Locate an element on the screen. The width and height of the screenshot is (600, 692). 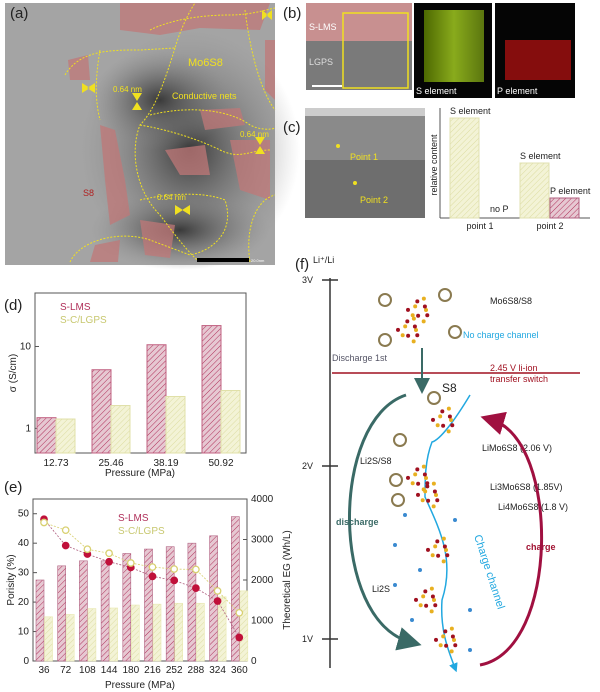
lattice-spacing-1: 0.64 nm is located at coordinates (127, 89).